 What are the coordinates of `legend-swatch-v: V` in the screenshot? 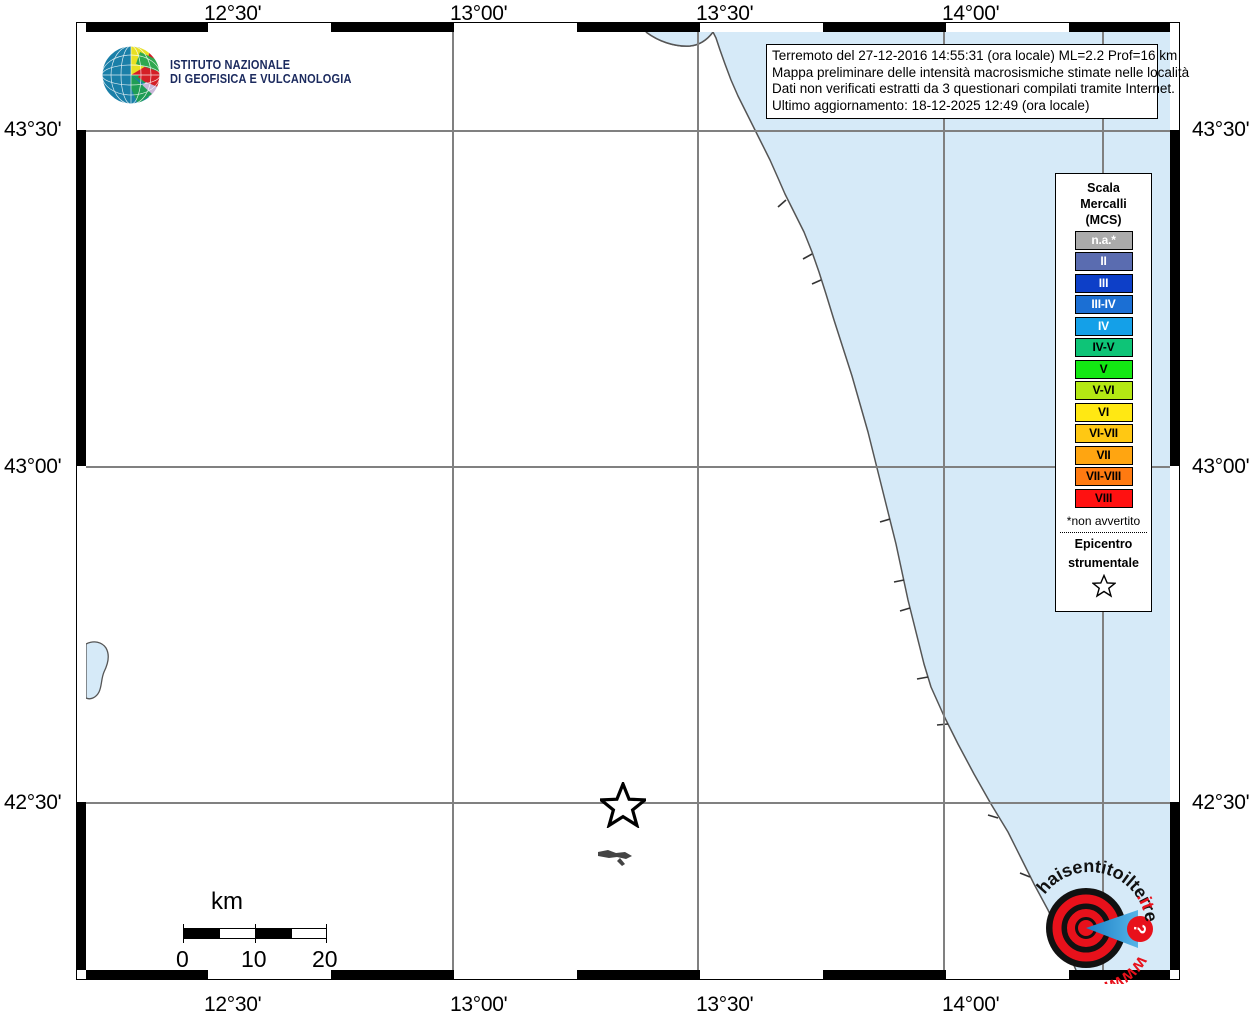 It's located at (1103, 369).